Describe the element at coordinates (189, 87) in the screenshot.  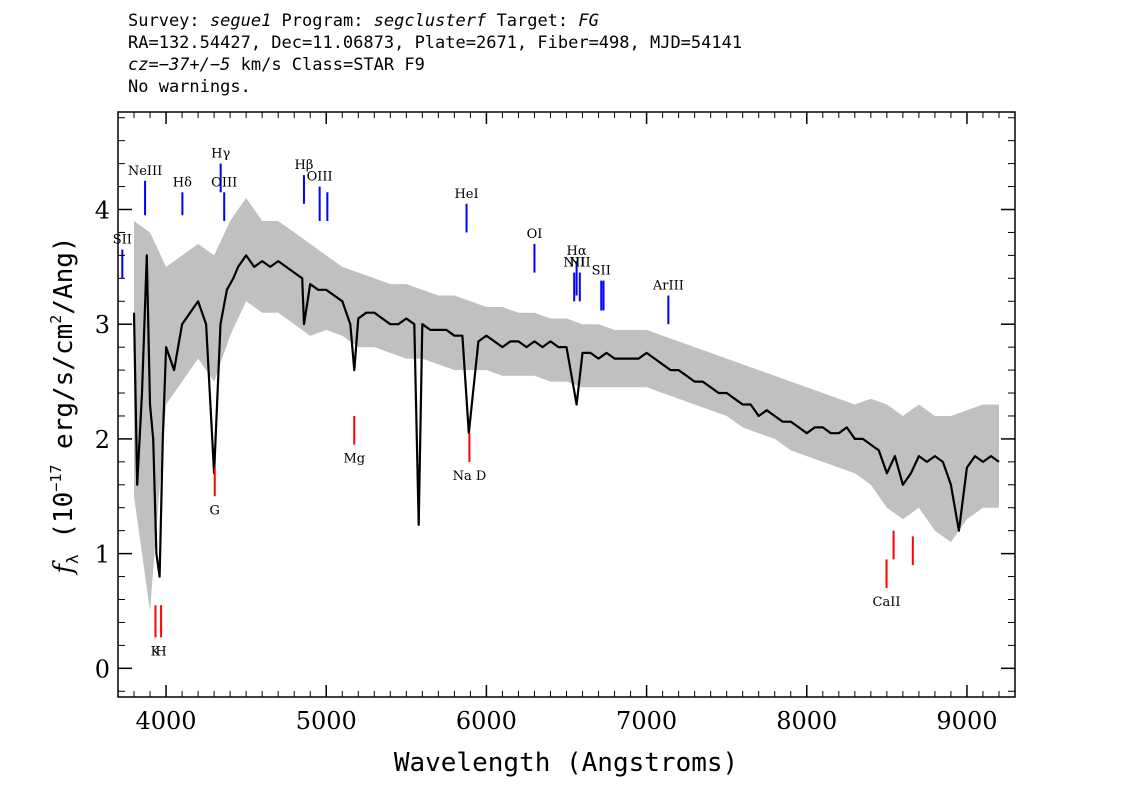
I see `header-line-warnings: No warnings.` at that location.